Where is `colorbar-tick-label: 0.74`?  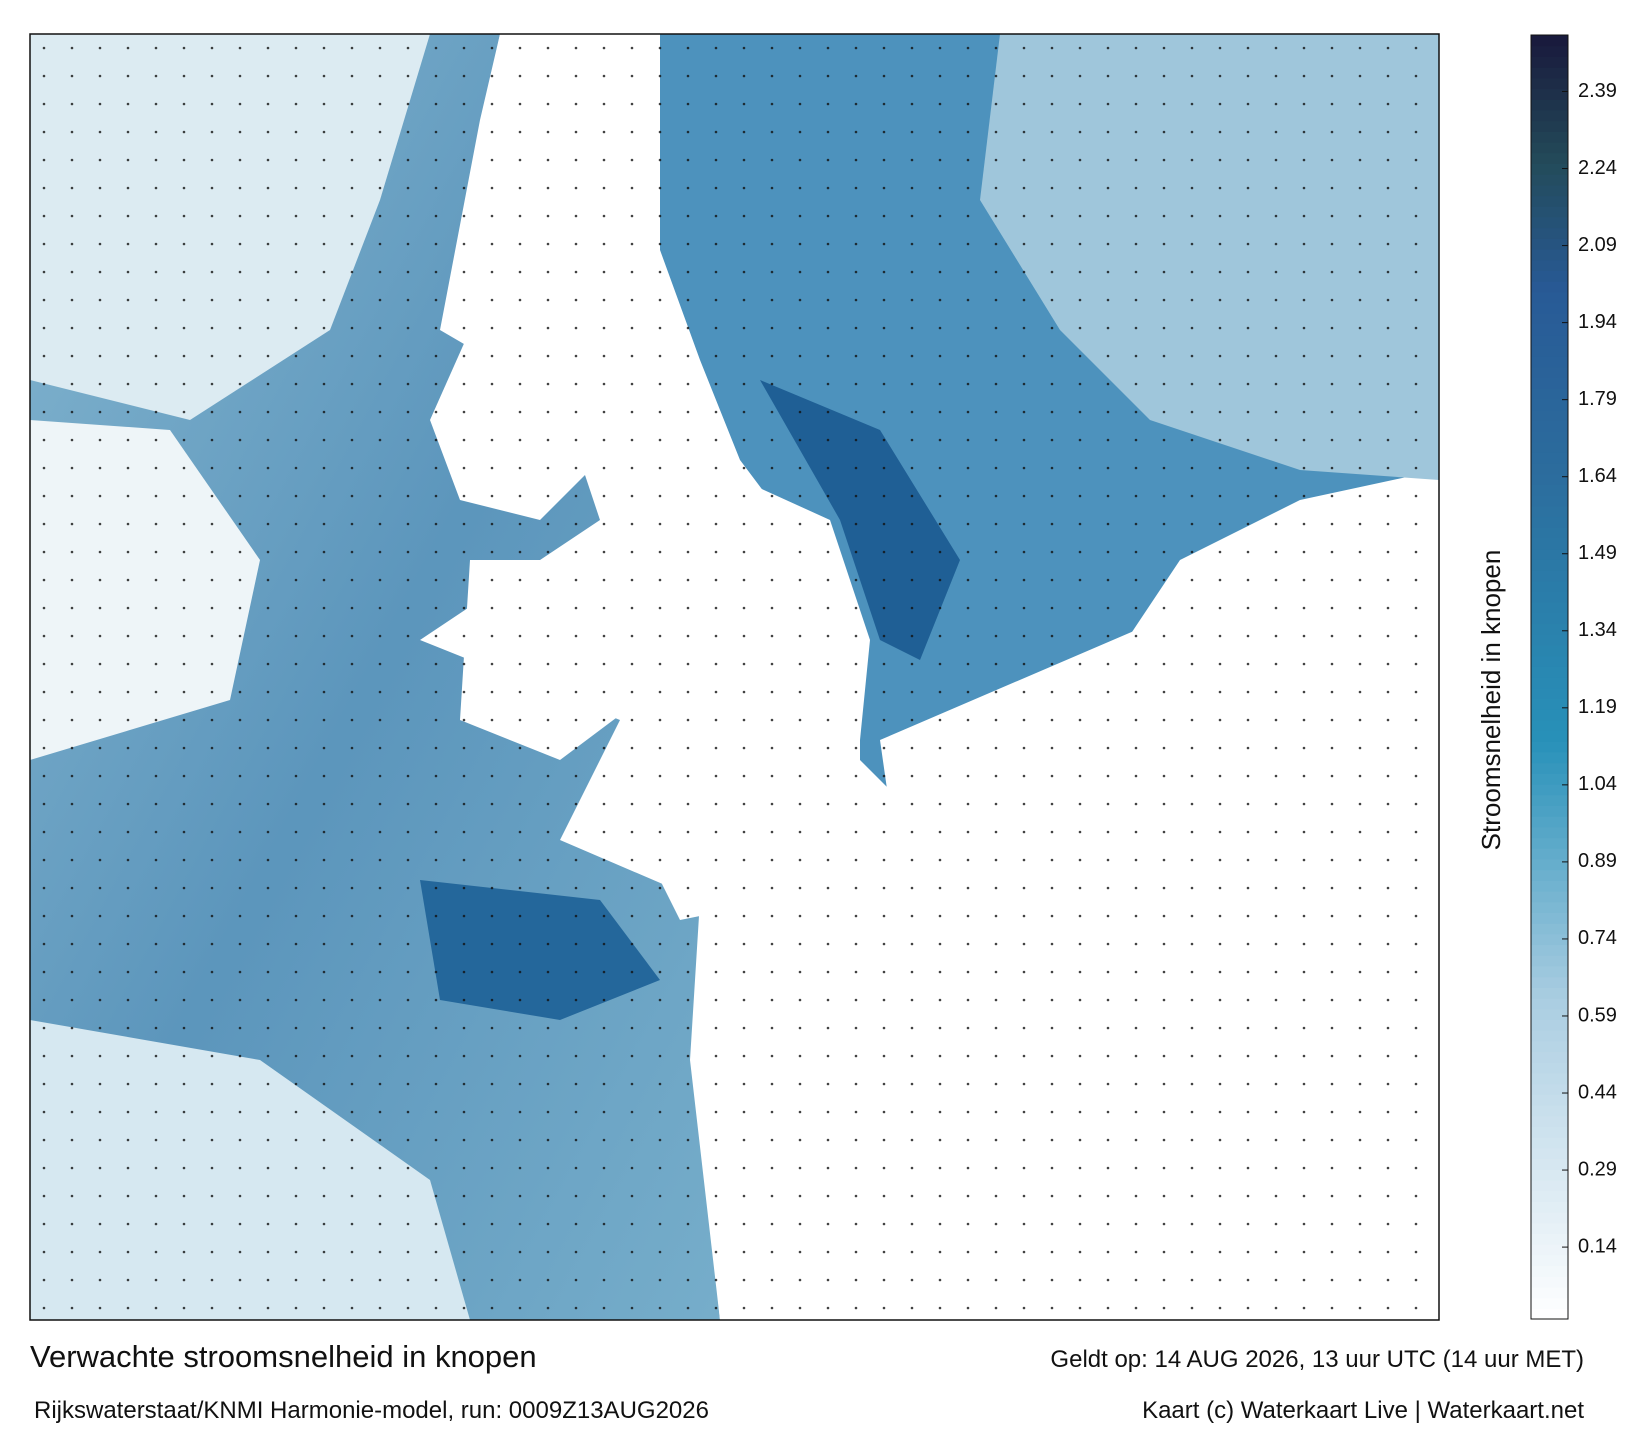
colorbar-tick-label: 0.74 is located at coordinates (1597, 938).